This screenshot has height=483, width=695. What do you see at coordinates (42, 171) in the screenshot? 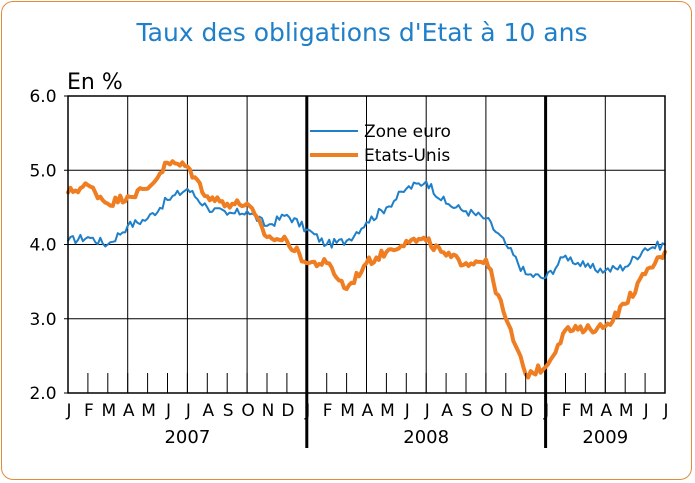
I see `y-tick-label: 5.0` at bounding box center [42, 171].